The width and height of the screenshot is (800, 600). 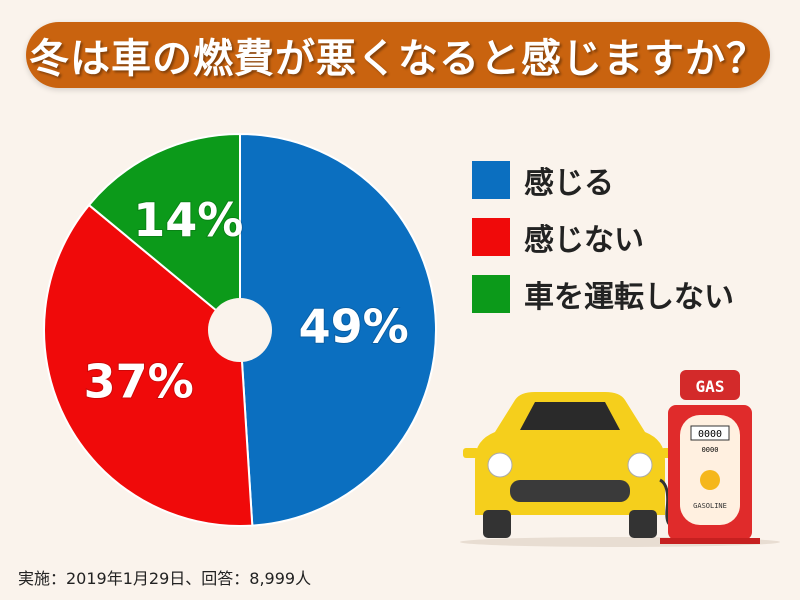 I want to click on chart-title: 冬は車の燃費が悪くなると感じますか？, so click(x=398, y=55).